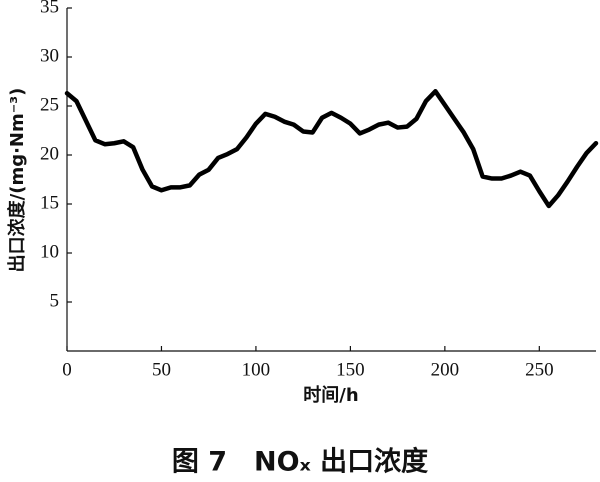 This screenshot has height=482, width=600. What do you see at coordinates (67, 369) in the screenshot?
I see `x-tick-label: 0` at bounding box center [67, 369].